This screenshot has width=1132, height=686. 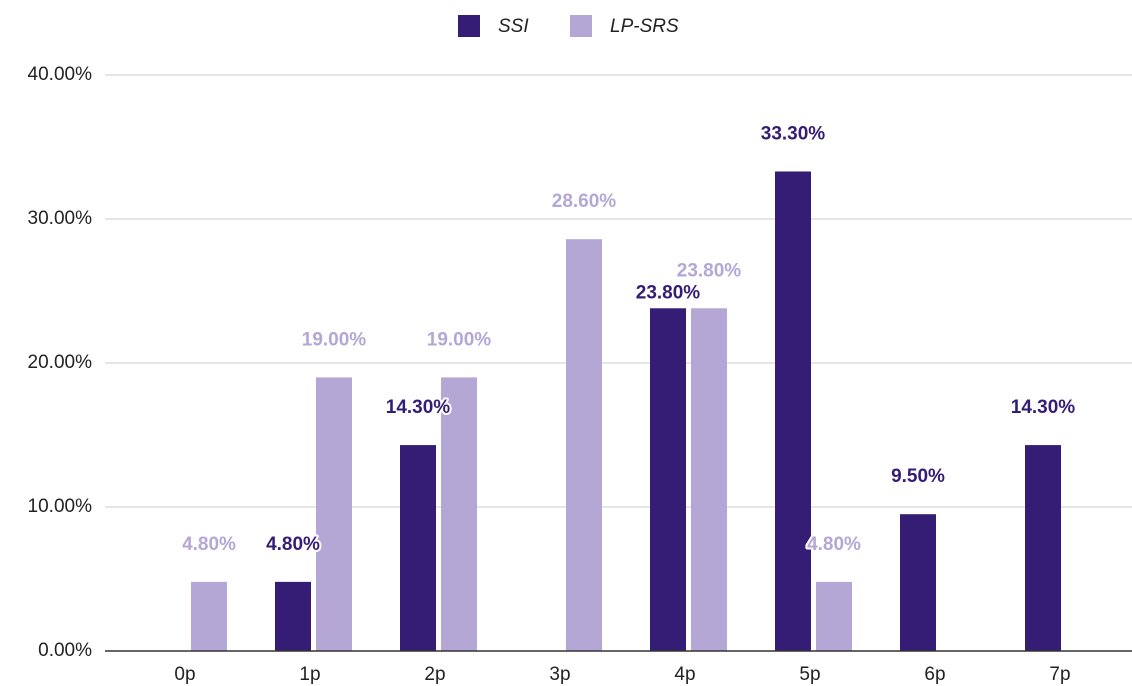 I want to click on x-tick-label: 5p, so click(x=809, y=674).